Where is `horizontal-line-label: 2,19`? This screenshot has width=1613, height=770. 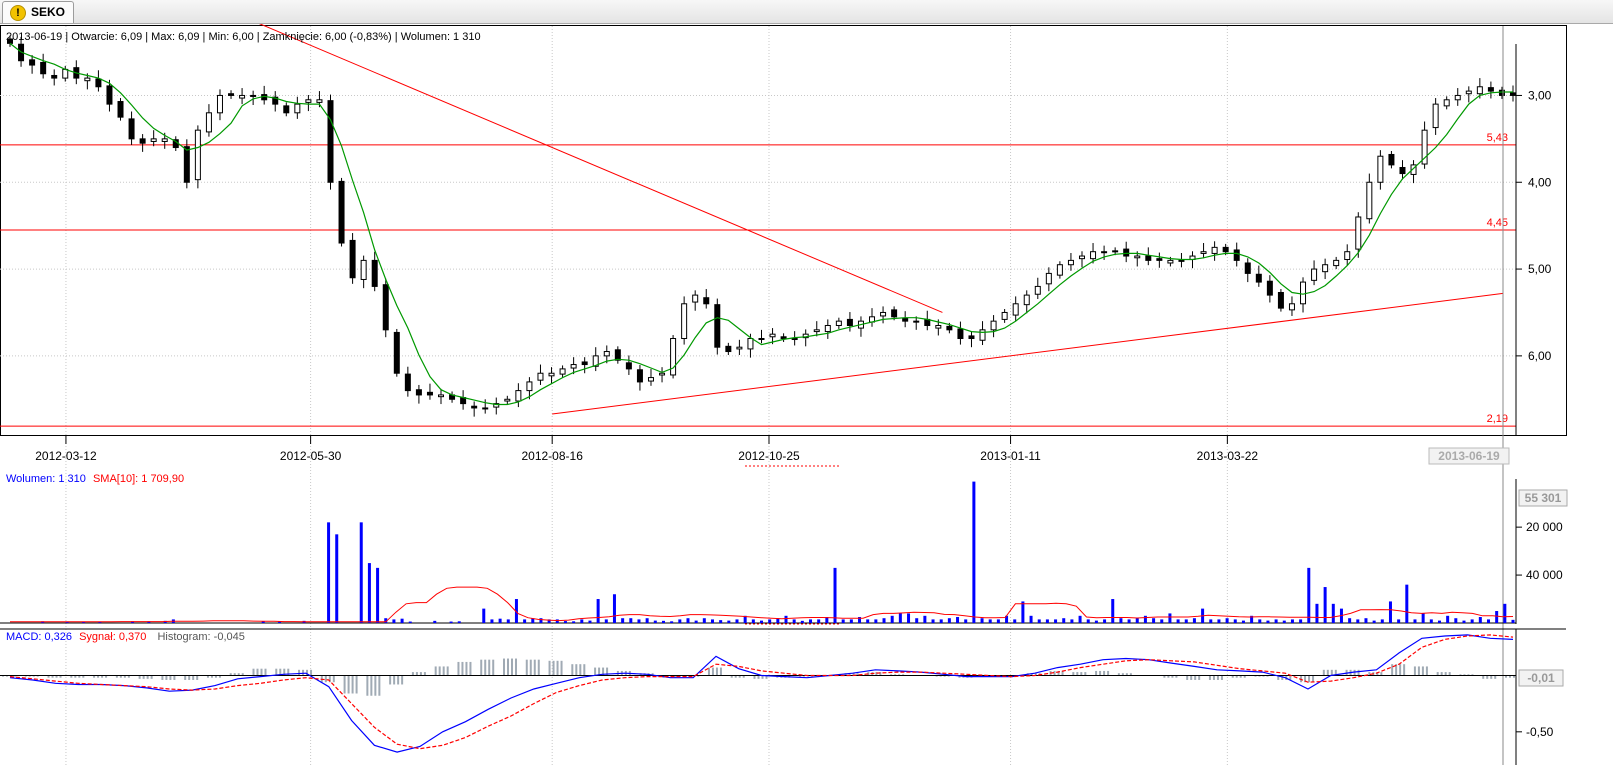
horizontal-line-label: 2,19 is located at coordinates (1497, 419).